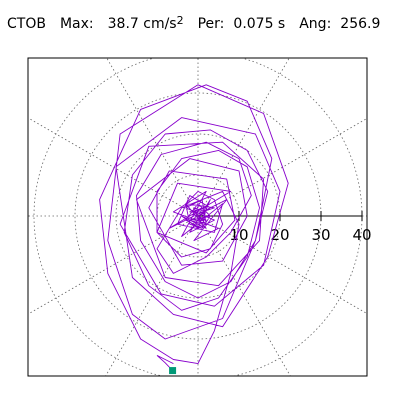  I want to click on max-label: Max:, so click(76, 24).